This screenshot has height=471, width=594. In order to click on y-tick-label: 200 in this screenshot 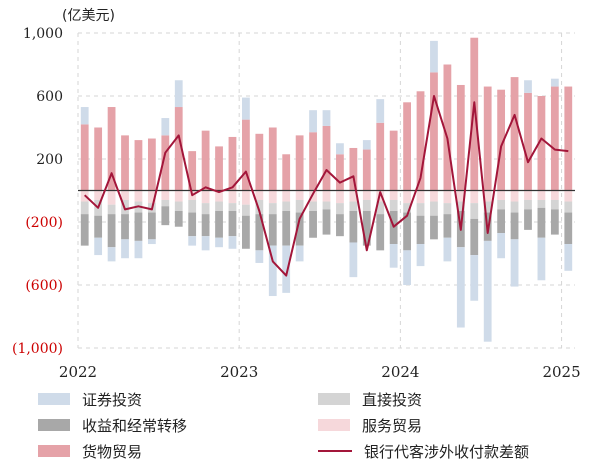, I will do `click(49, 160)`.